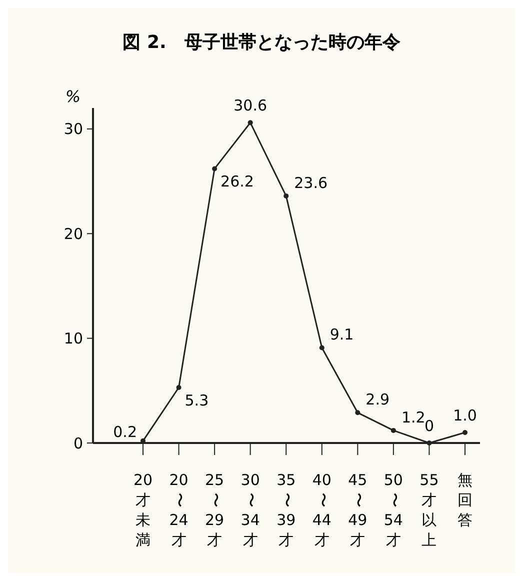 This screenshot has height=581, width=523. Describe the element at coordinates (73, 129) in the screenshot. I see `y-tick-label: 30` at that location.